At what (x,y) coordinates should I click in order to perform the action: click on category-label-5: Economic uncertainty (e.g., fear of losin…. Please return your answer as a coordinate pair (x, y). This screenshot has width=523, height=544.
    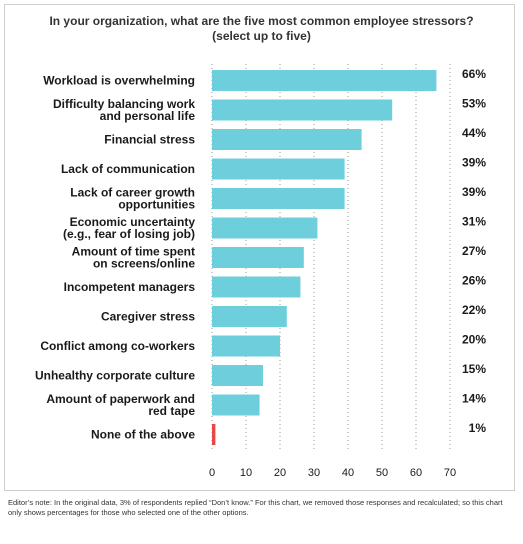
    Looking at the image, I should click on (129, 228).